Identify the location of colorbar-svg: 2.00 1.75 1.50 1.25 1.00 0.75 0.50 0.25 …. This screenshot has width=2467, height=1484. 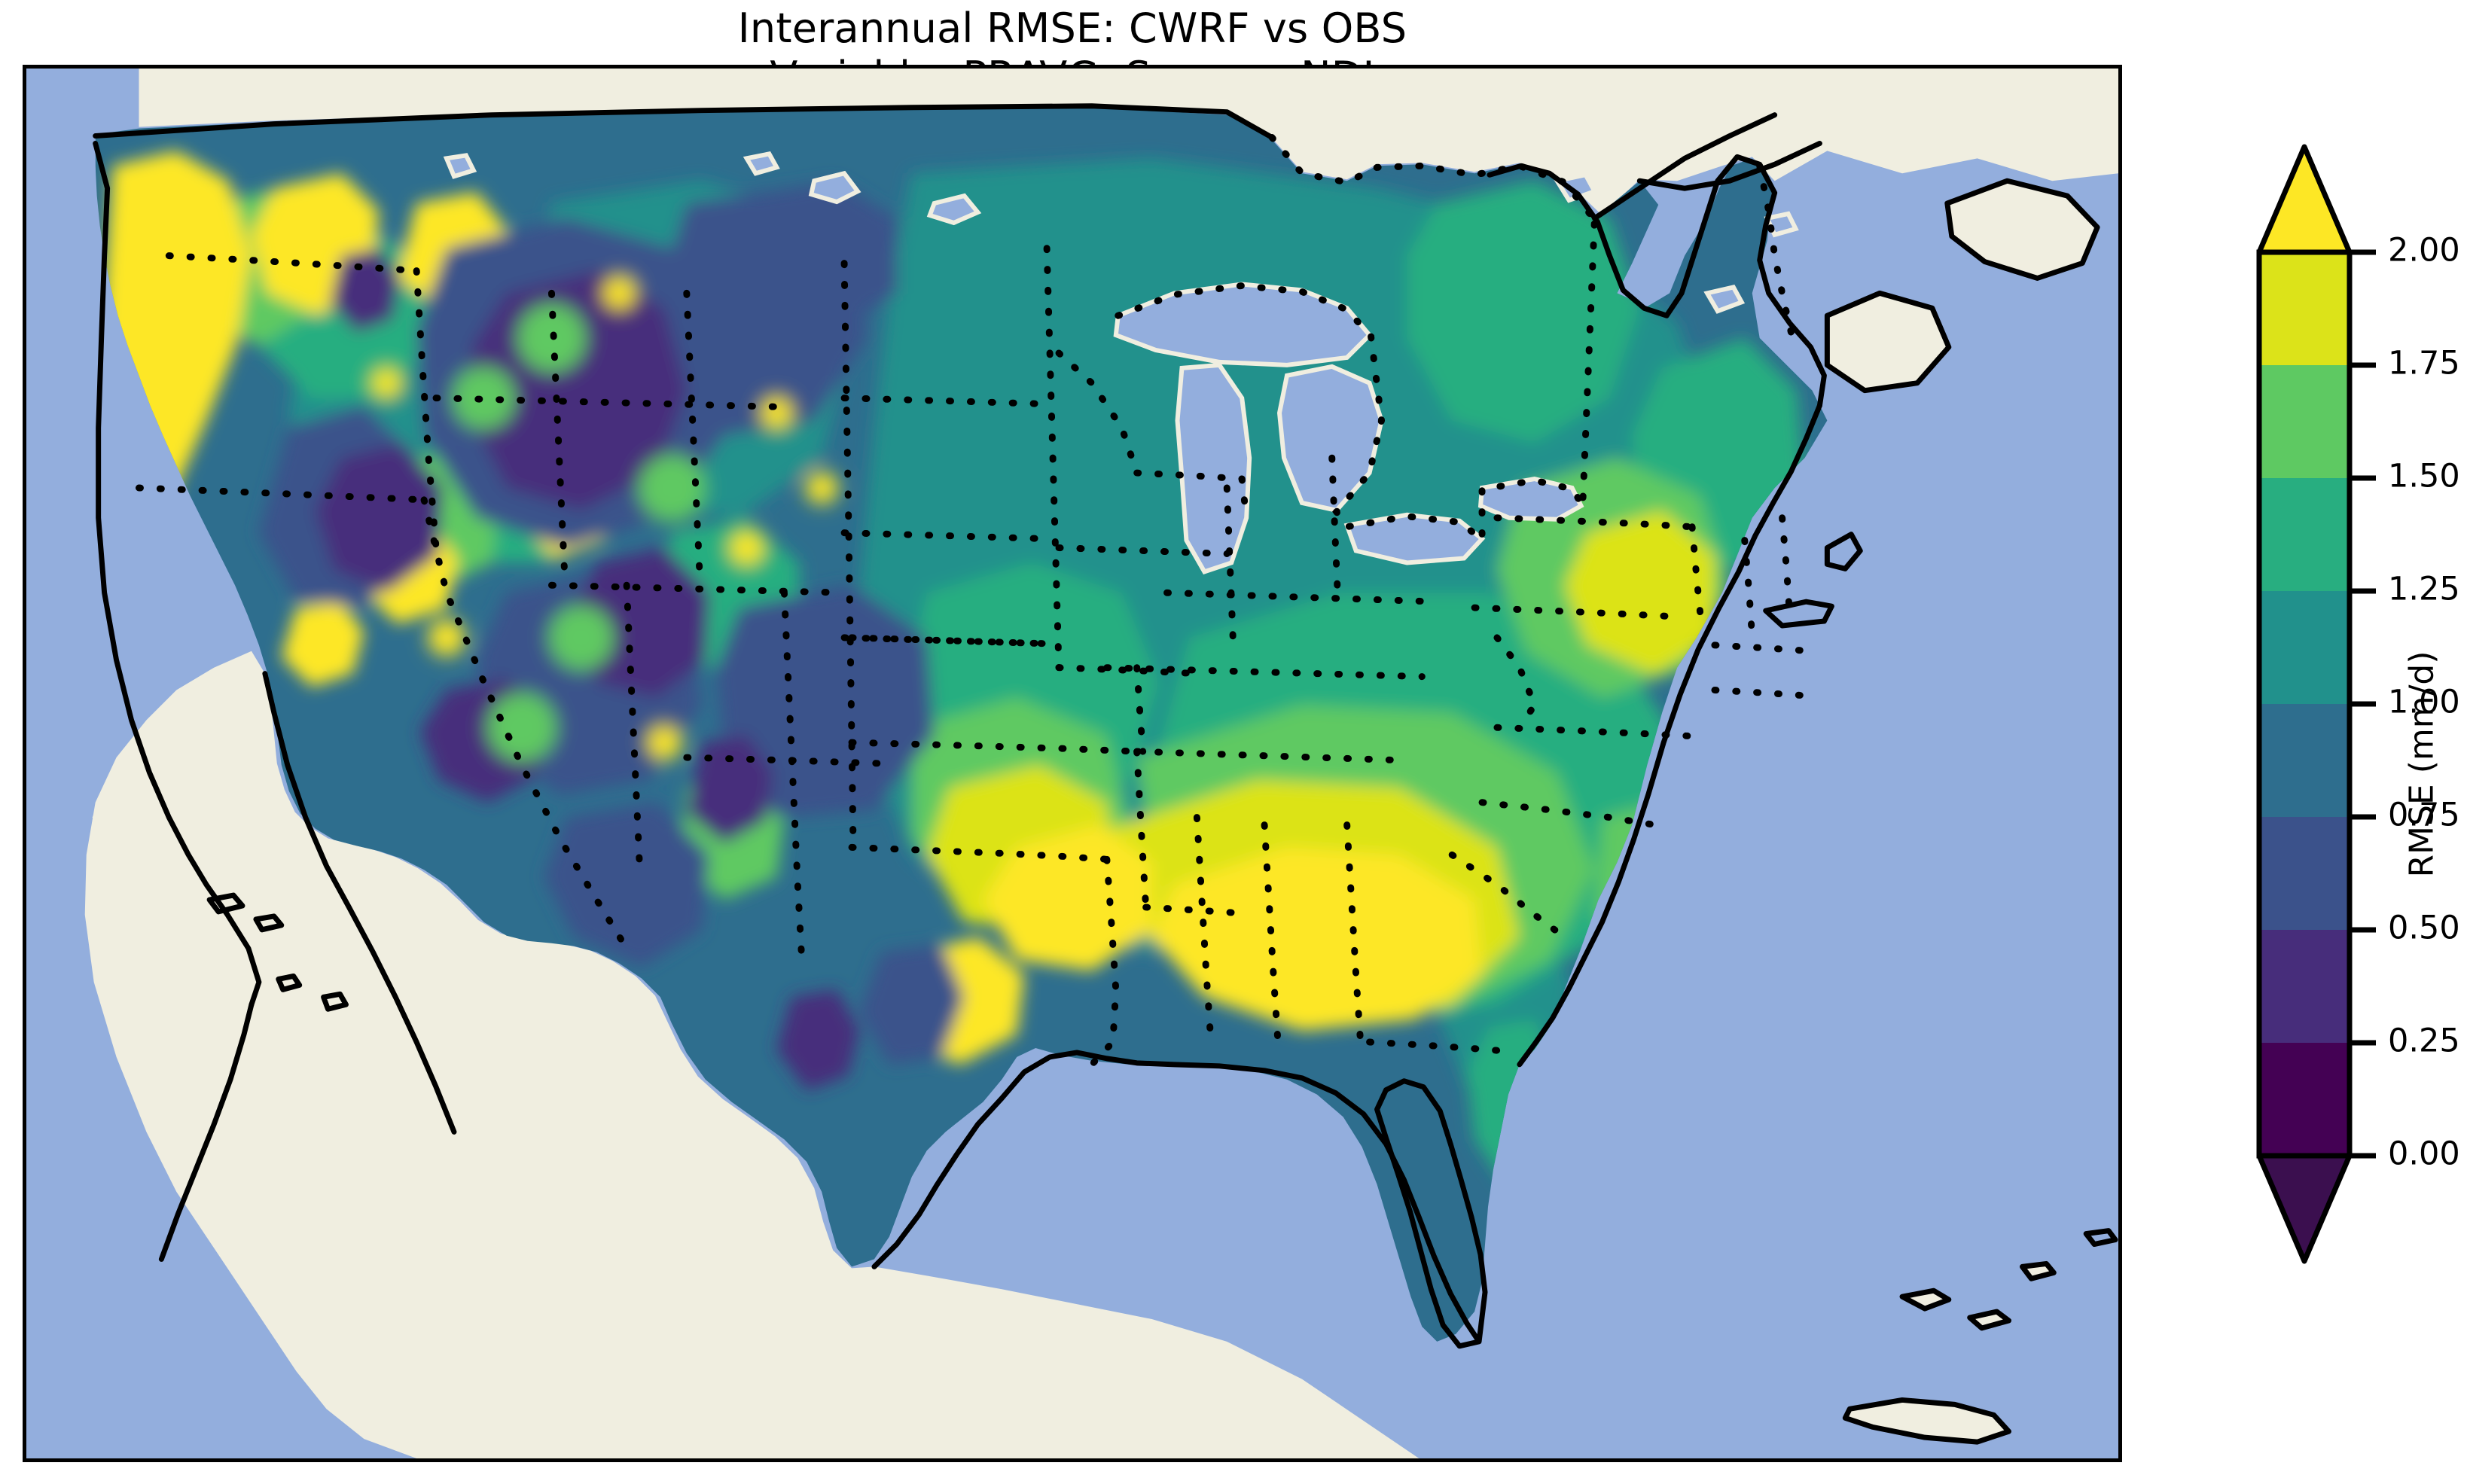
(2358, 704).